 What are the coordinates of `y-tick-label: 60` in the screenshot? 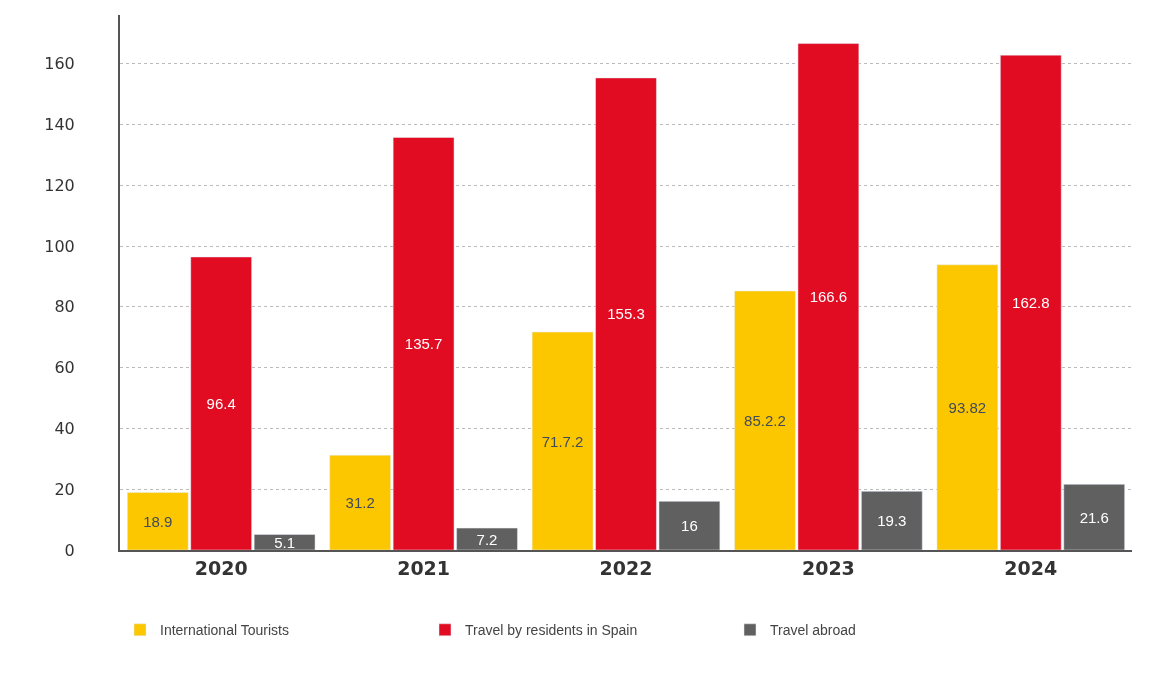 It's located at (64, 368).